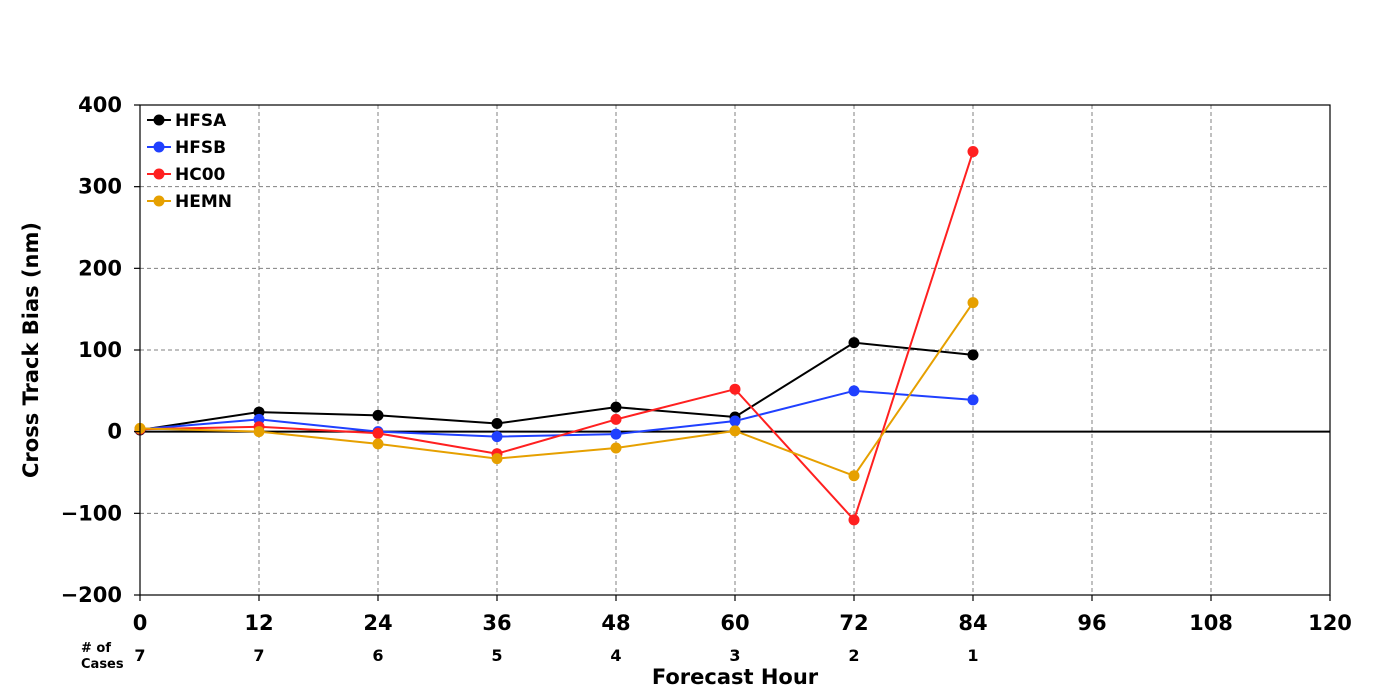 This screenshot has width=1400, height=700. What do you see at coordinates (556, 413) in the screenshot?
I see `series-line-hfsb` at bounding box center [556, 413].